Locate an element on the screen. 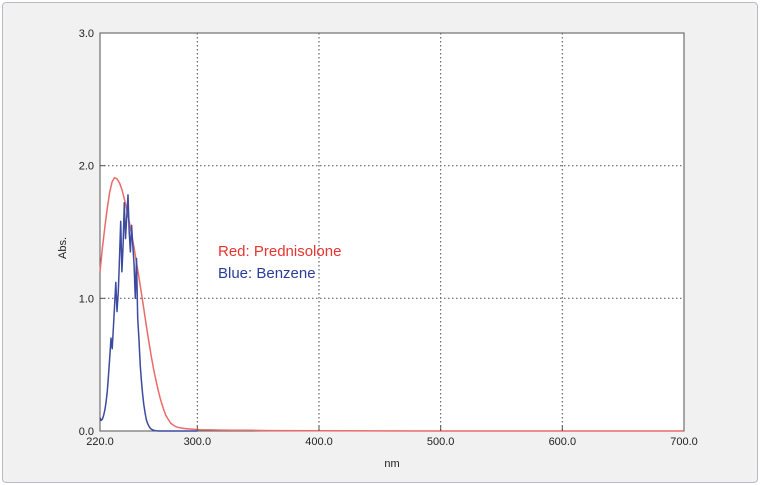  x-tick-label: 220.0 is located at coordinates (100, 442).